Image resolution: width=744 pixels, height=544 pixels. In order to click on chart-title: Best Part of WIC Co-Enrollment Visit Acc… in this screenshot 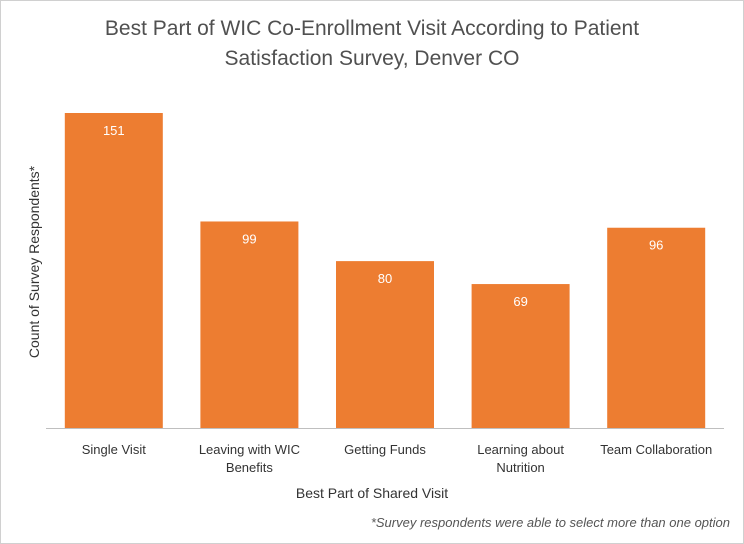, I will do `click(372, 44)`.